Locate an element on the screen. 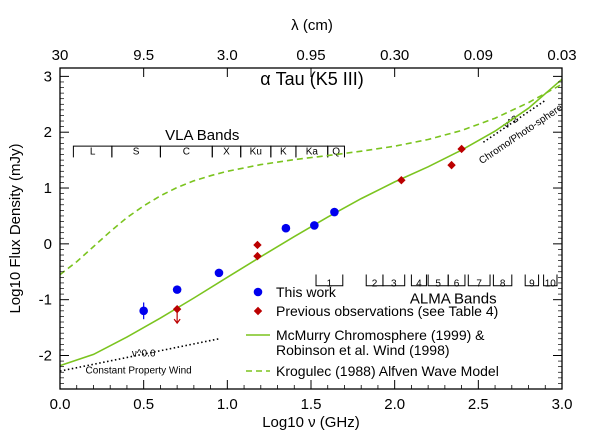 The width and height of the screenshot is (589, 434). vla-band-label: K is located at coordinates (283, 151).